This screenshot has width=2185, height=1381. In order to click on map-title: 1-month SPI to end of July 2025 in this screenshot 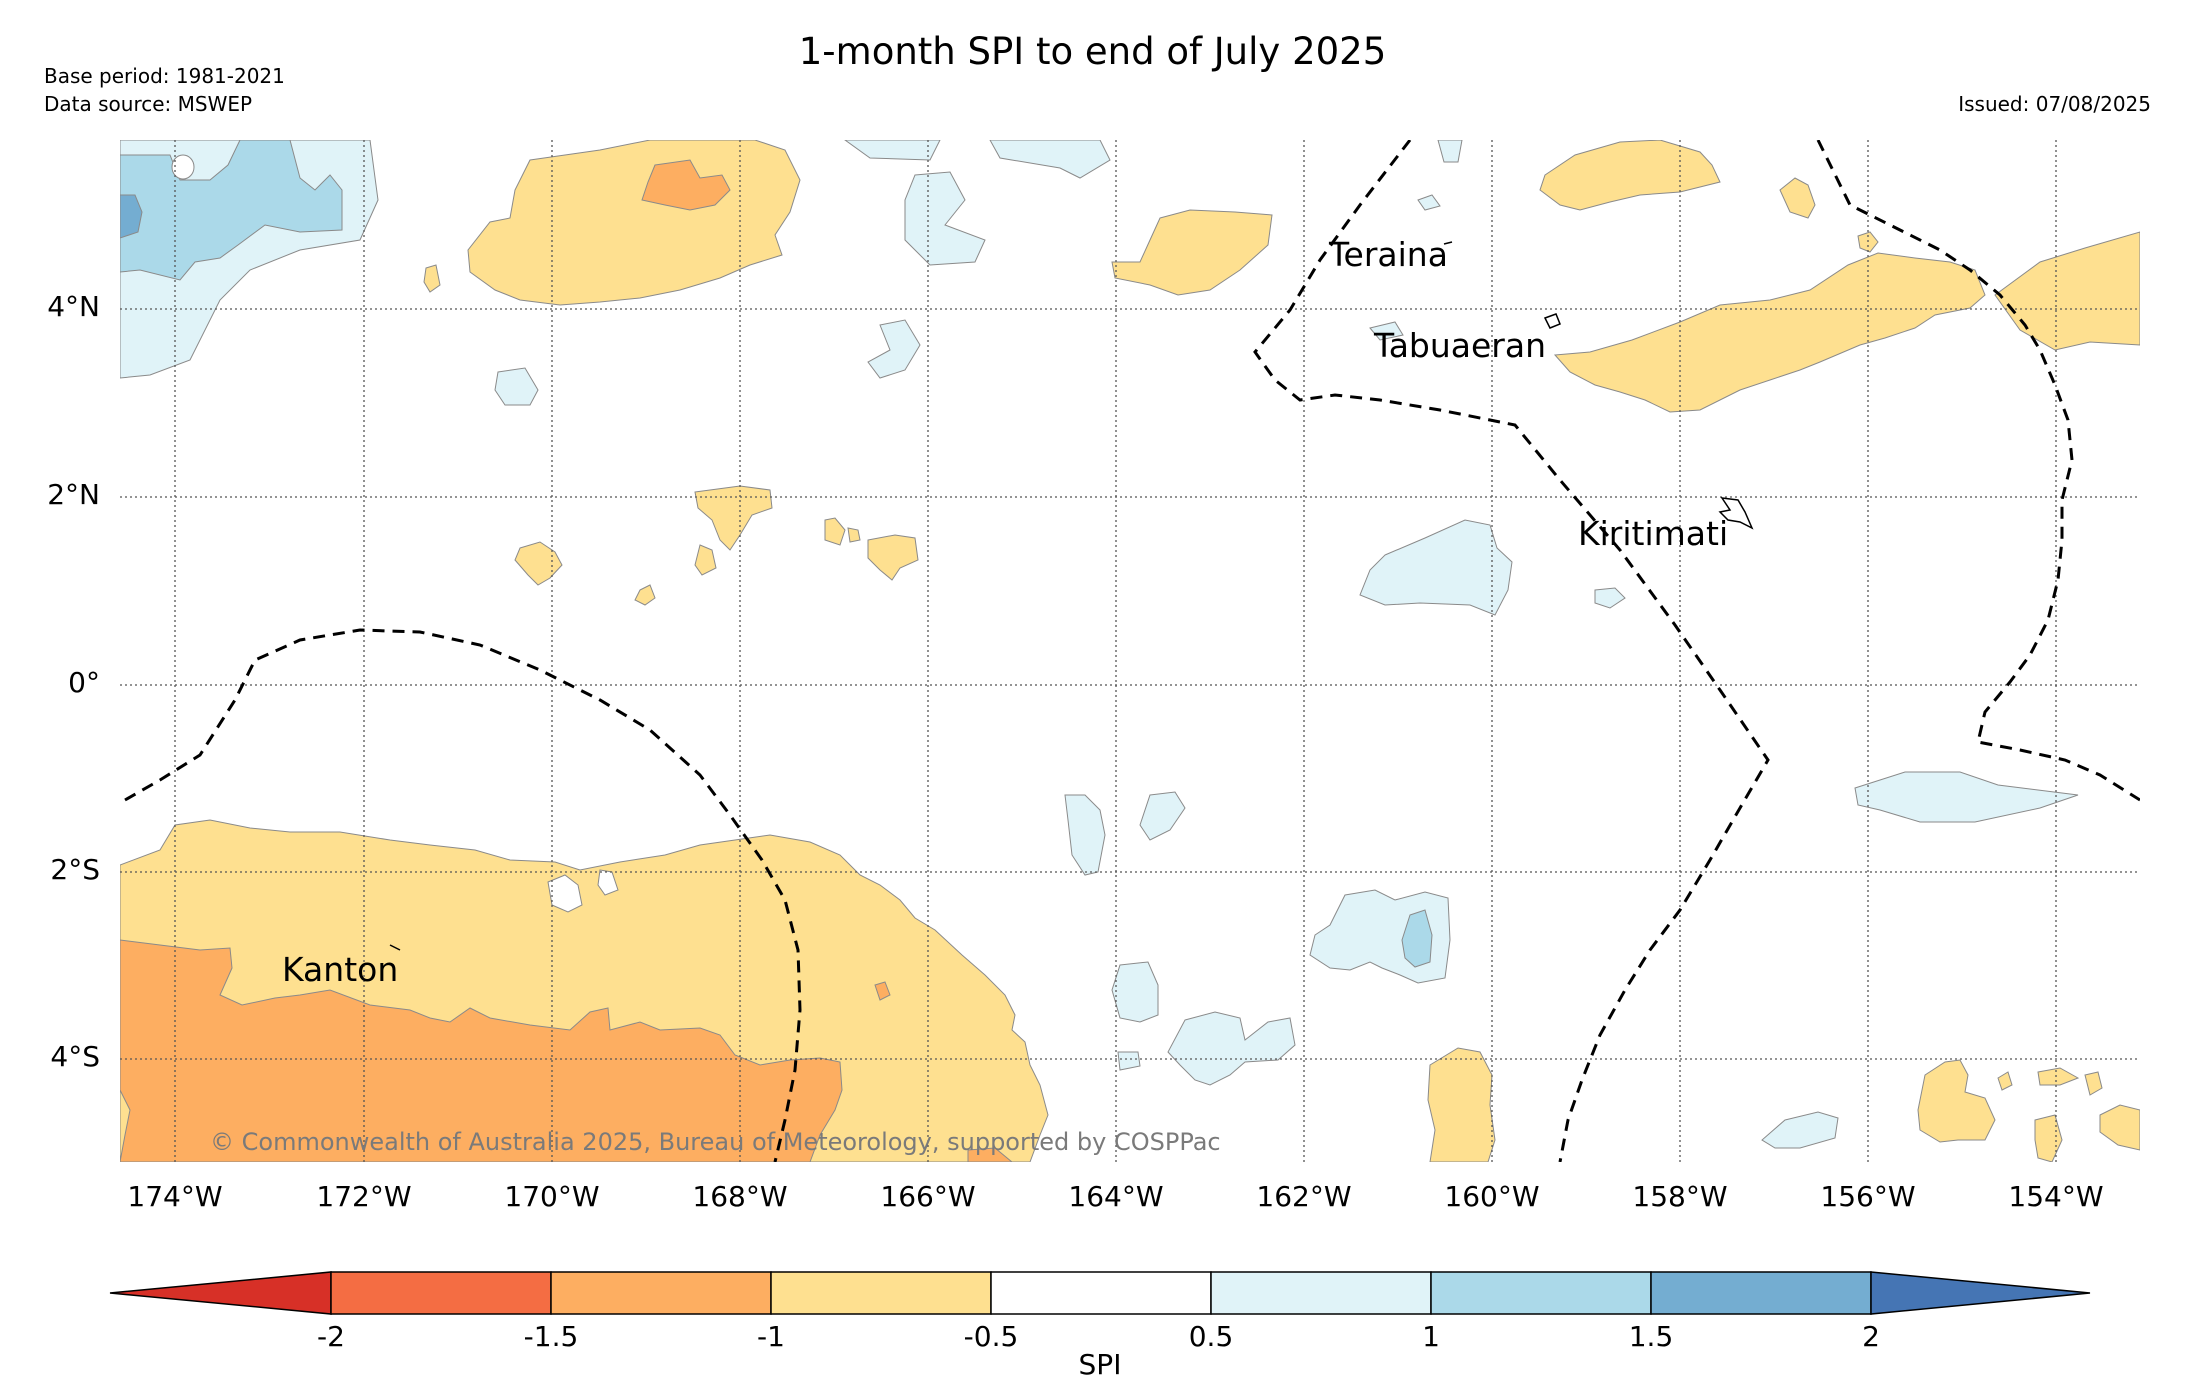, I will do `click(1092, 51)`.